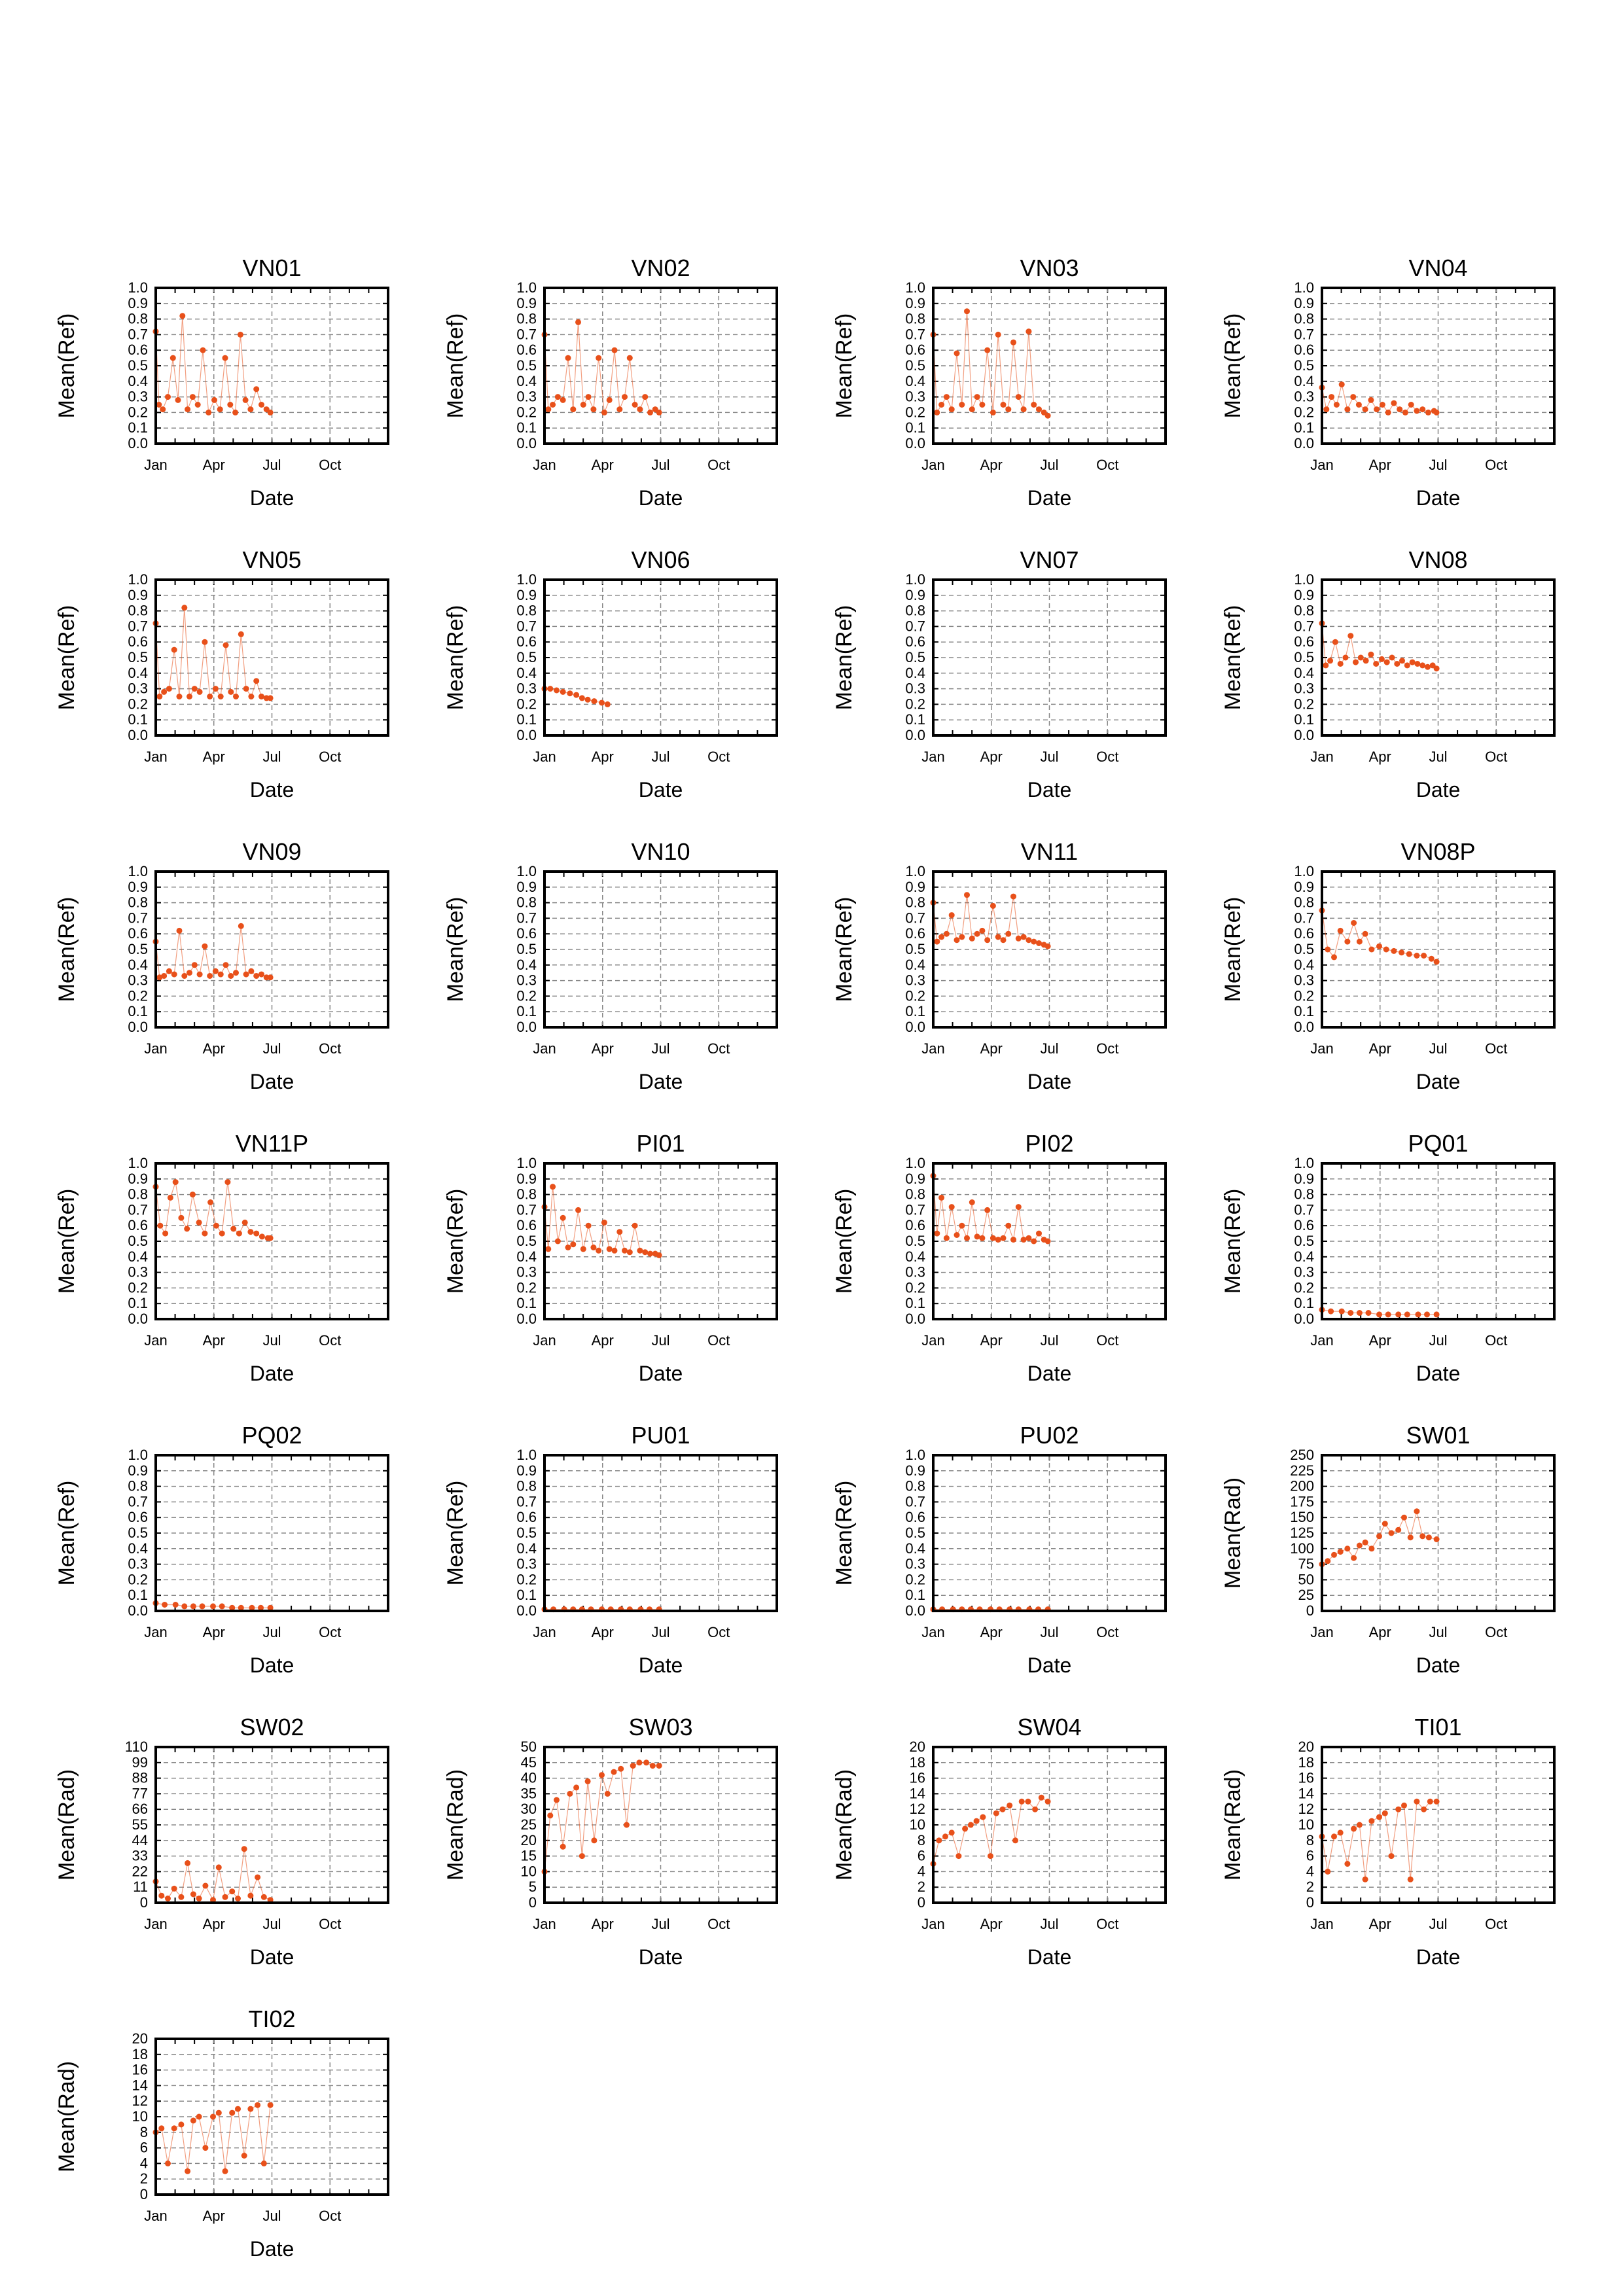 The height and width of the screenshot is (2296, 1623). I want to click on plot-frame, so click(660, 657).